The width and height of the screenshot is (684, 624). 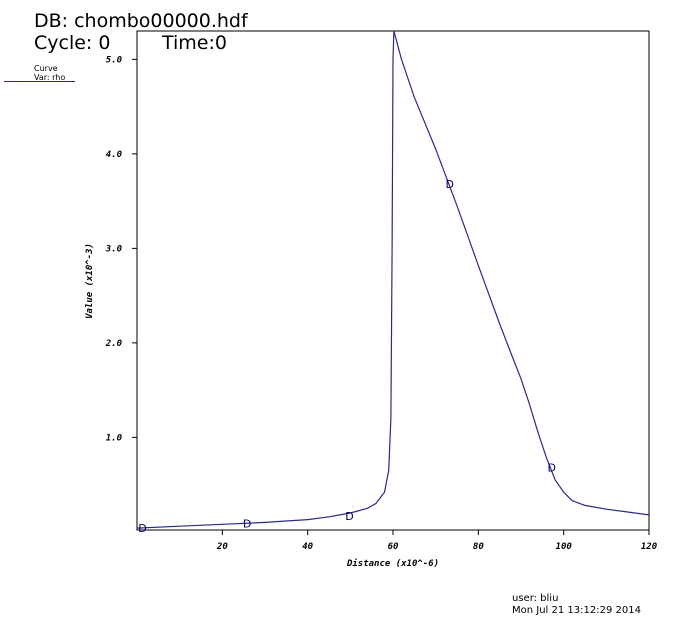 What do you see at coordinates (90, 281) in the screenshot?
I see `y-axis-title: Value (x10^-3)` at bounding box center [90, 281].